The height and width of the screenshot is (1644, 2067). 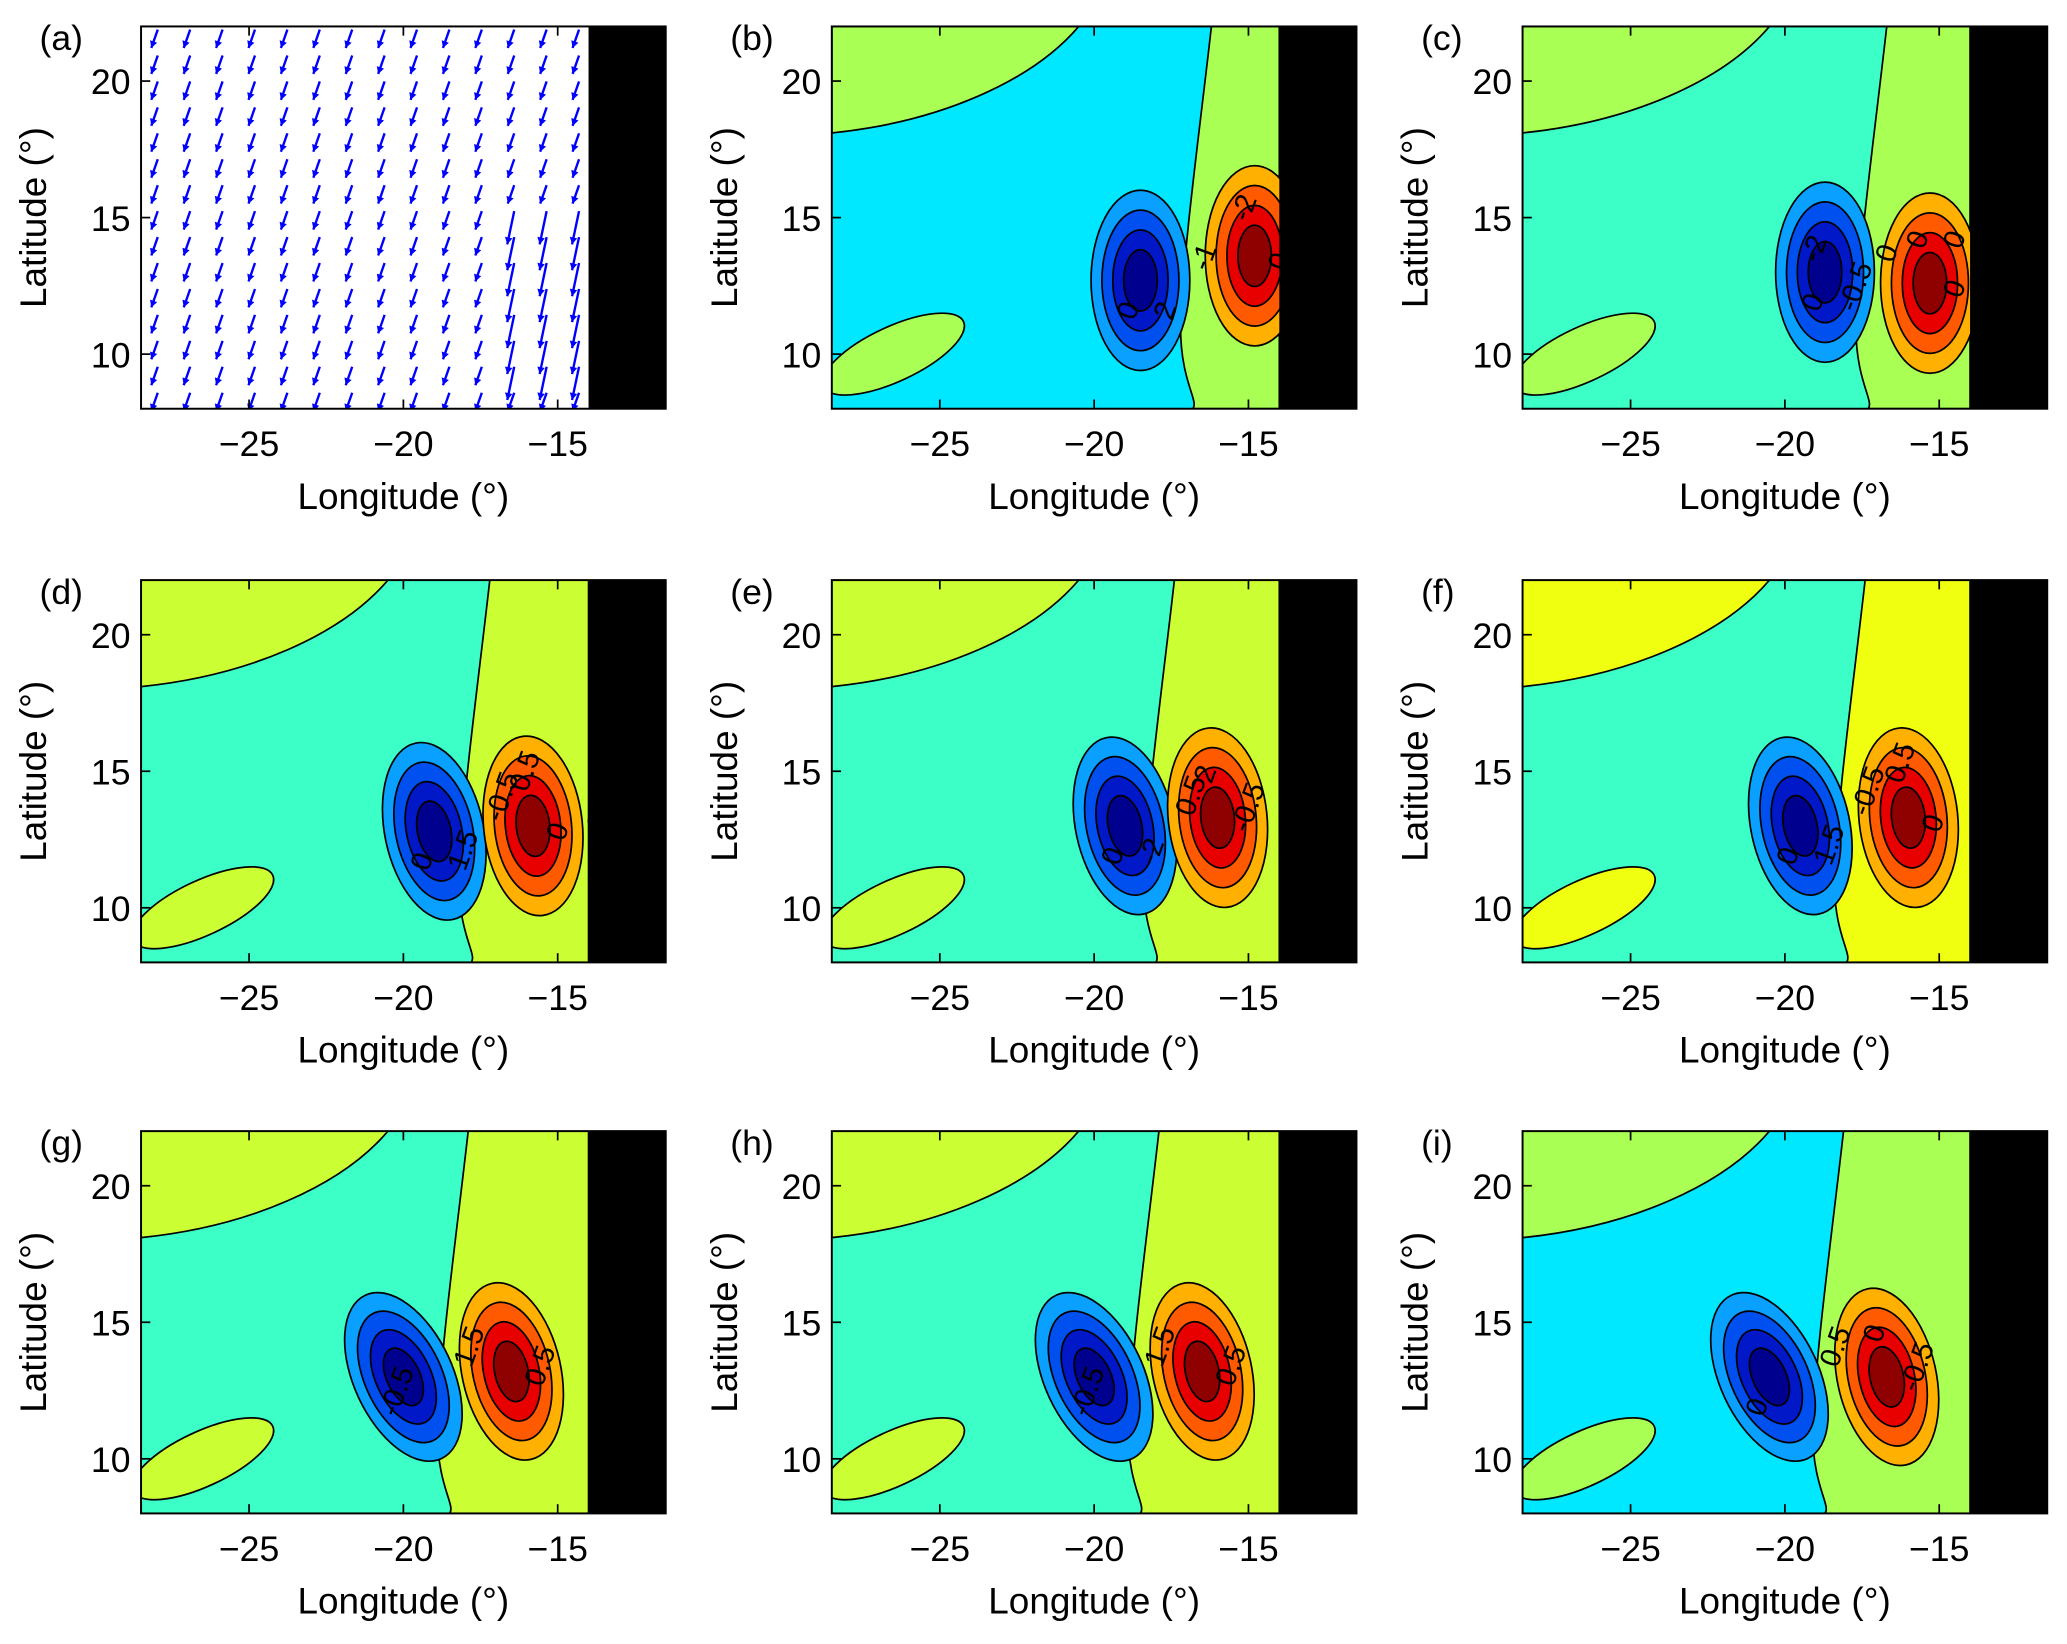 I want to click on plot-area, so click(x=403, y=217).